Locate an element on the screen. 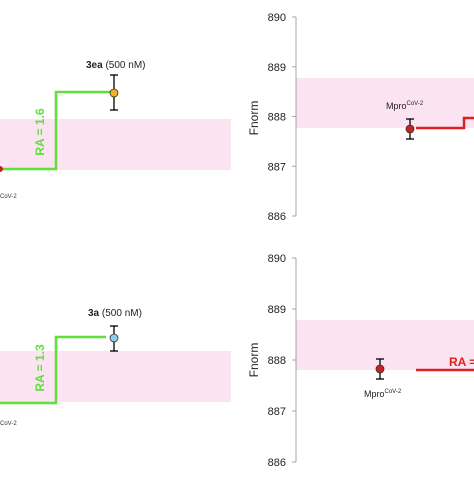 This screenshot has width=474, height=479. y-ticks-bottom-right: 890 889 888 887 886 is located at coordinates (282, 361).